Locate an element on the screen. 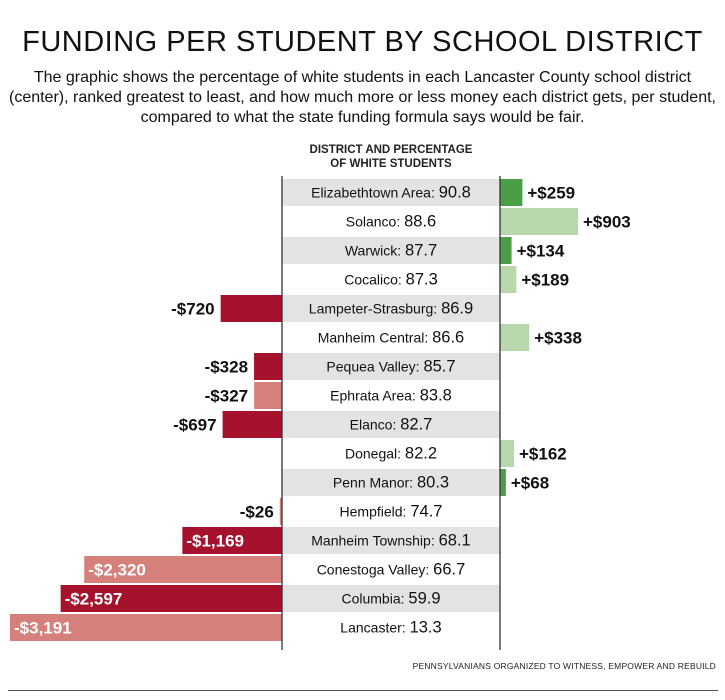  district-name: Donegal: is located at coordinates (375, 454).